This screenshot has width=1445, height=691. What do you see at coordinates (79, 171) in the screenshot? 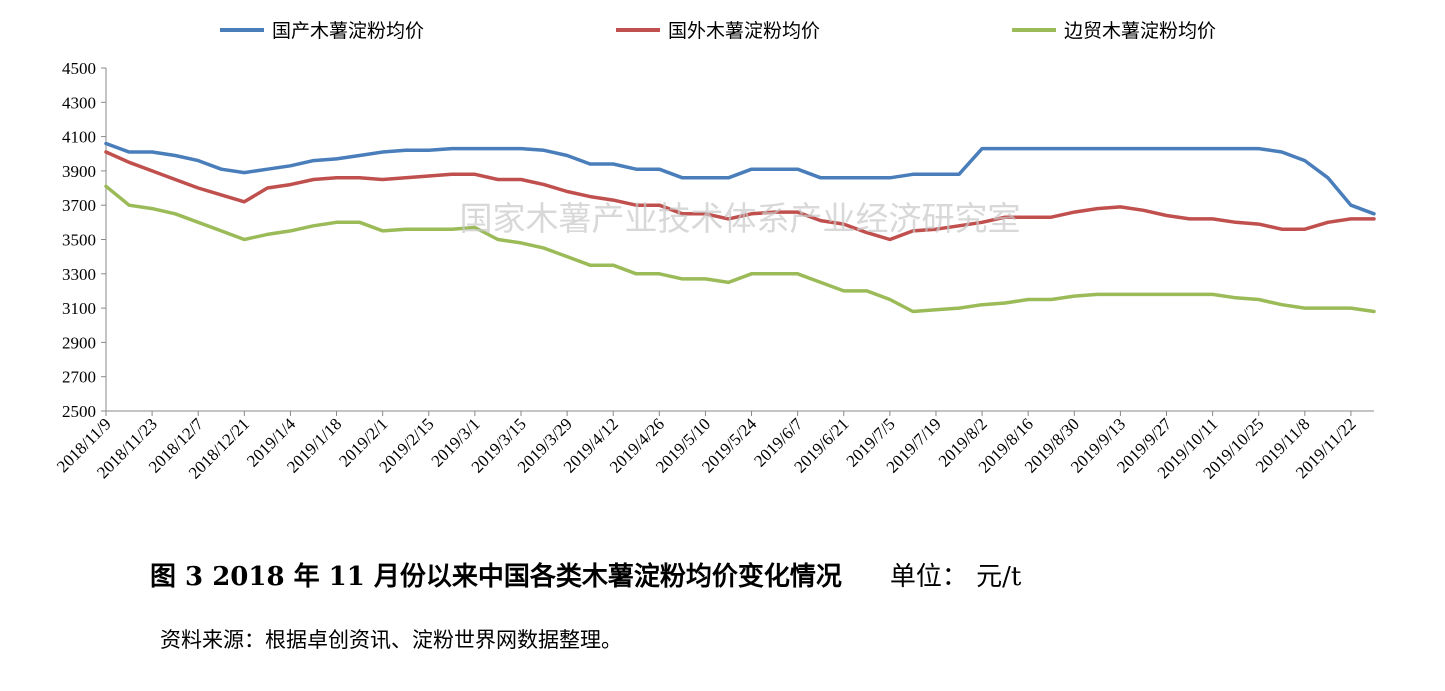
I see `y-tick-label: 3900` at bounding box center [79, 171].